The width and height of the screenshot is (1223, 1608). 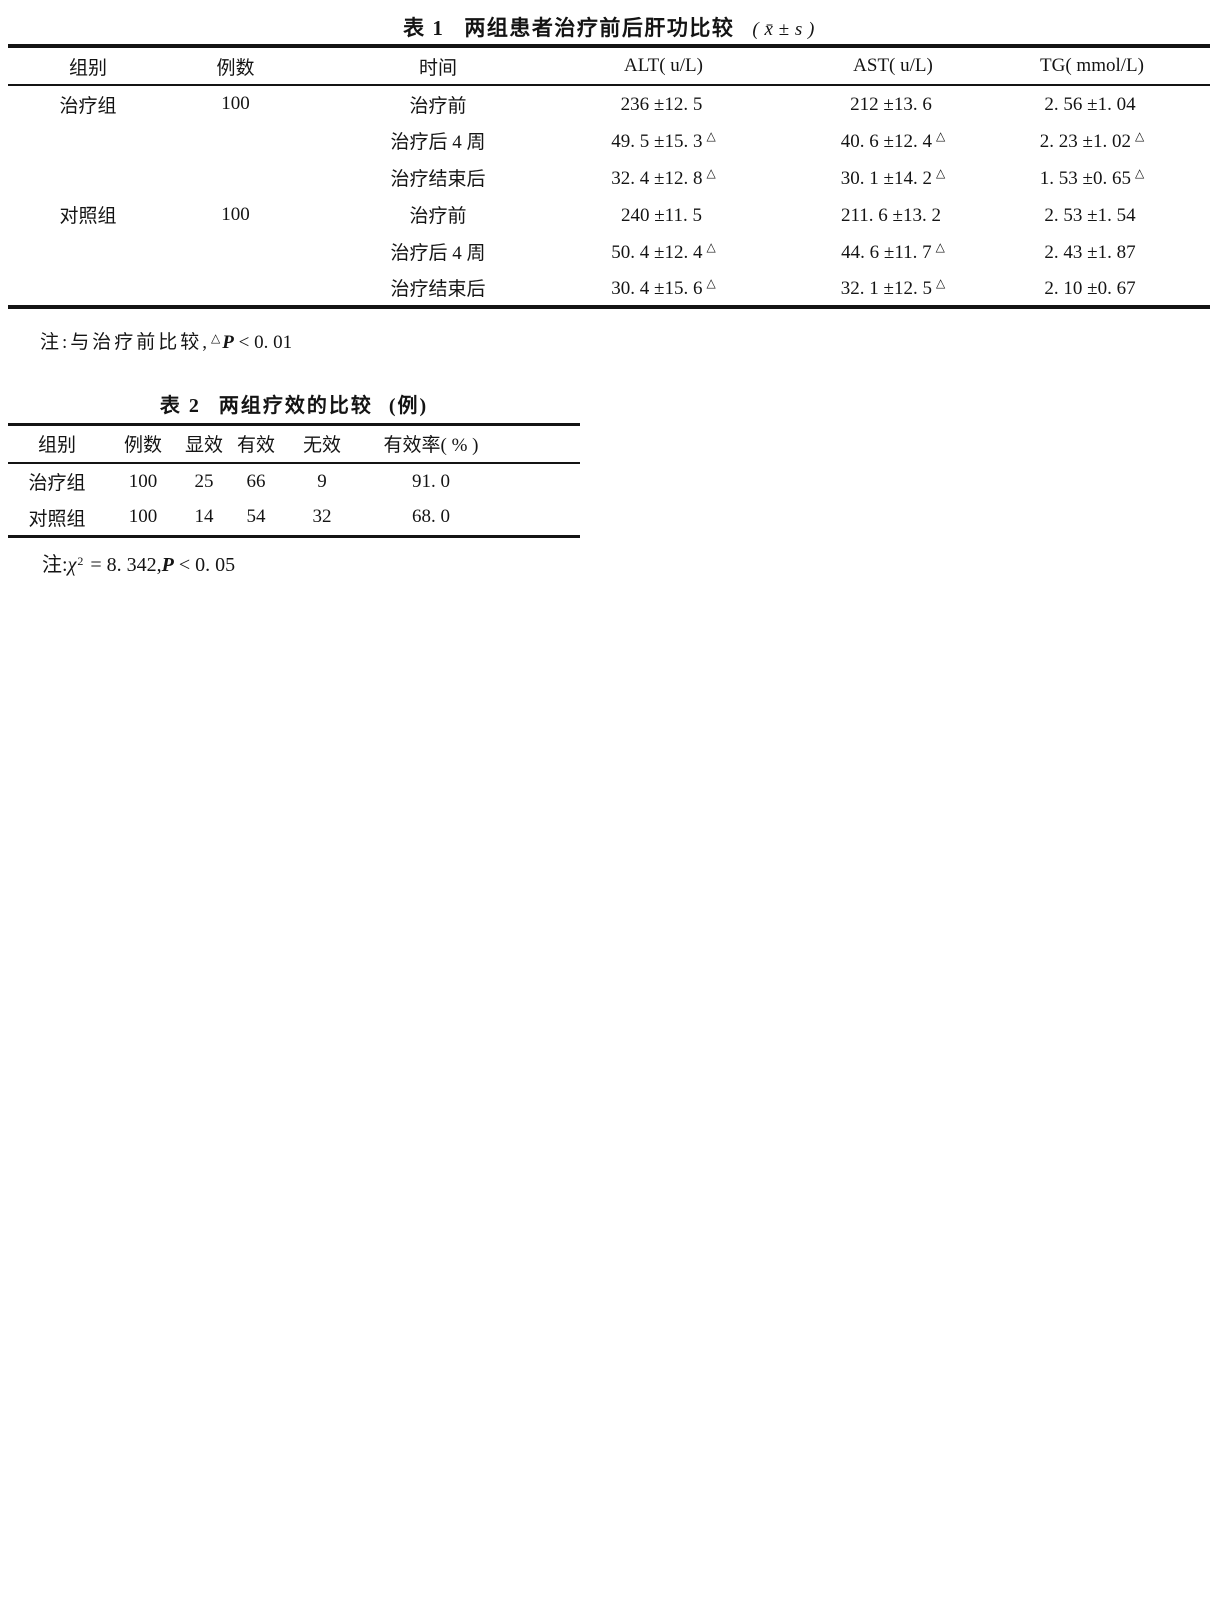 What do you see at coordinates (657, 141) in the screenshot?
I see `cell-value: 49. 5 ±15. 3` at bounding box center [657, 141].